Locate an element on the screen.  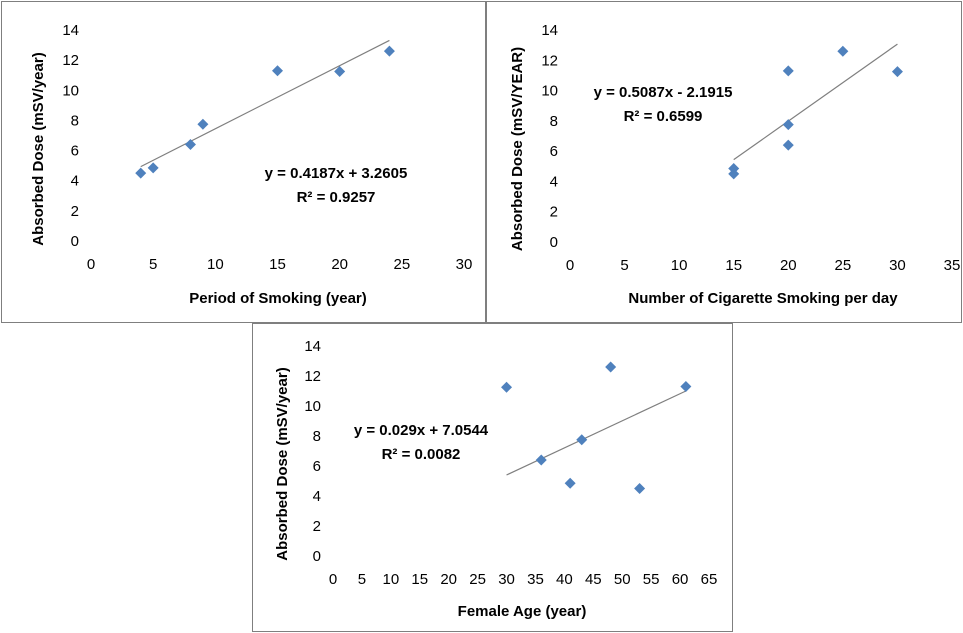
x-axis-title: Number of Cigarette Smoking per day is located at coordinates (763, 298).